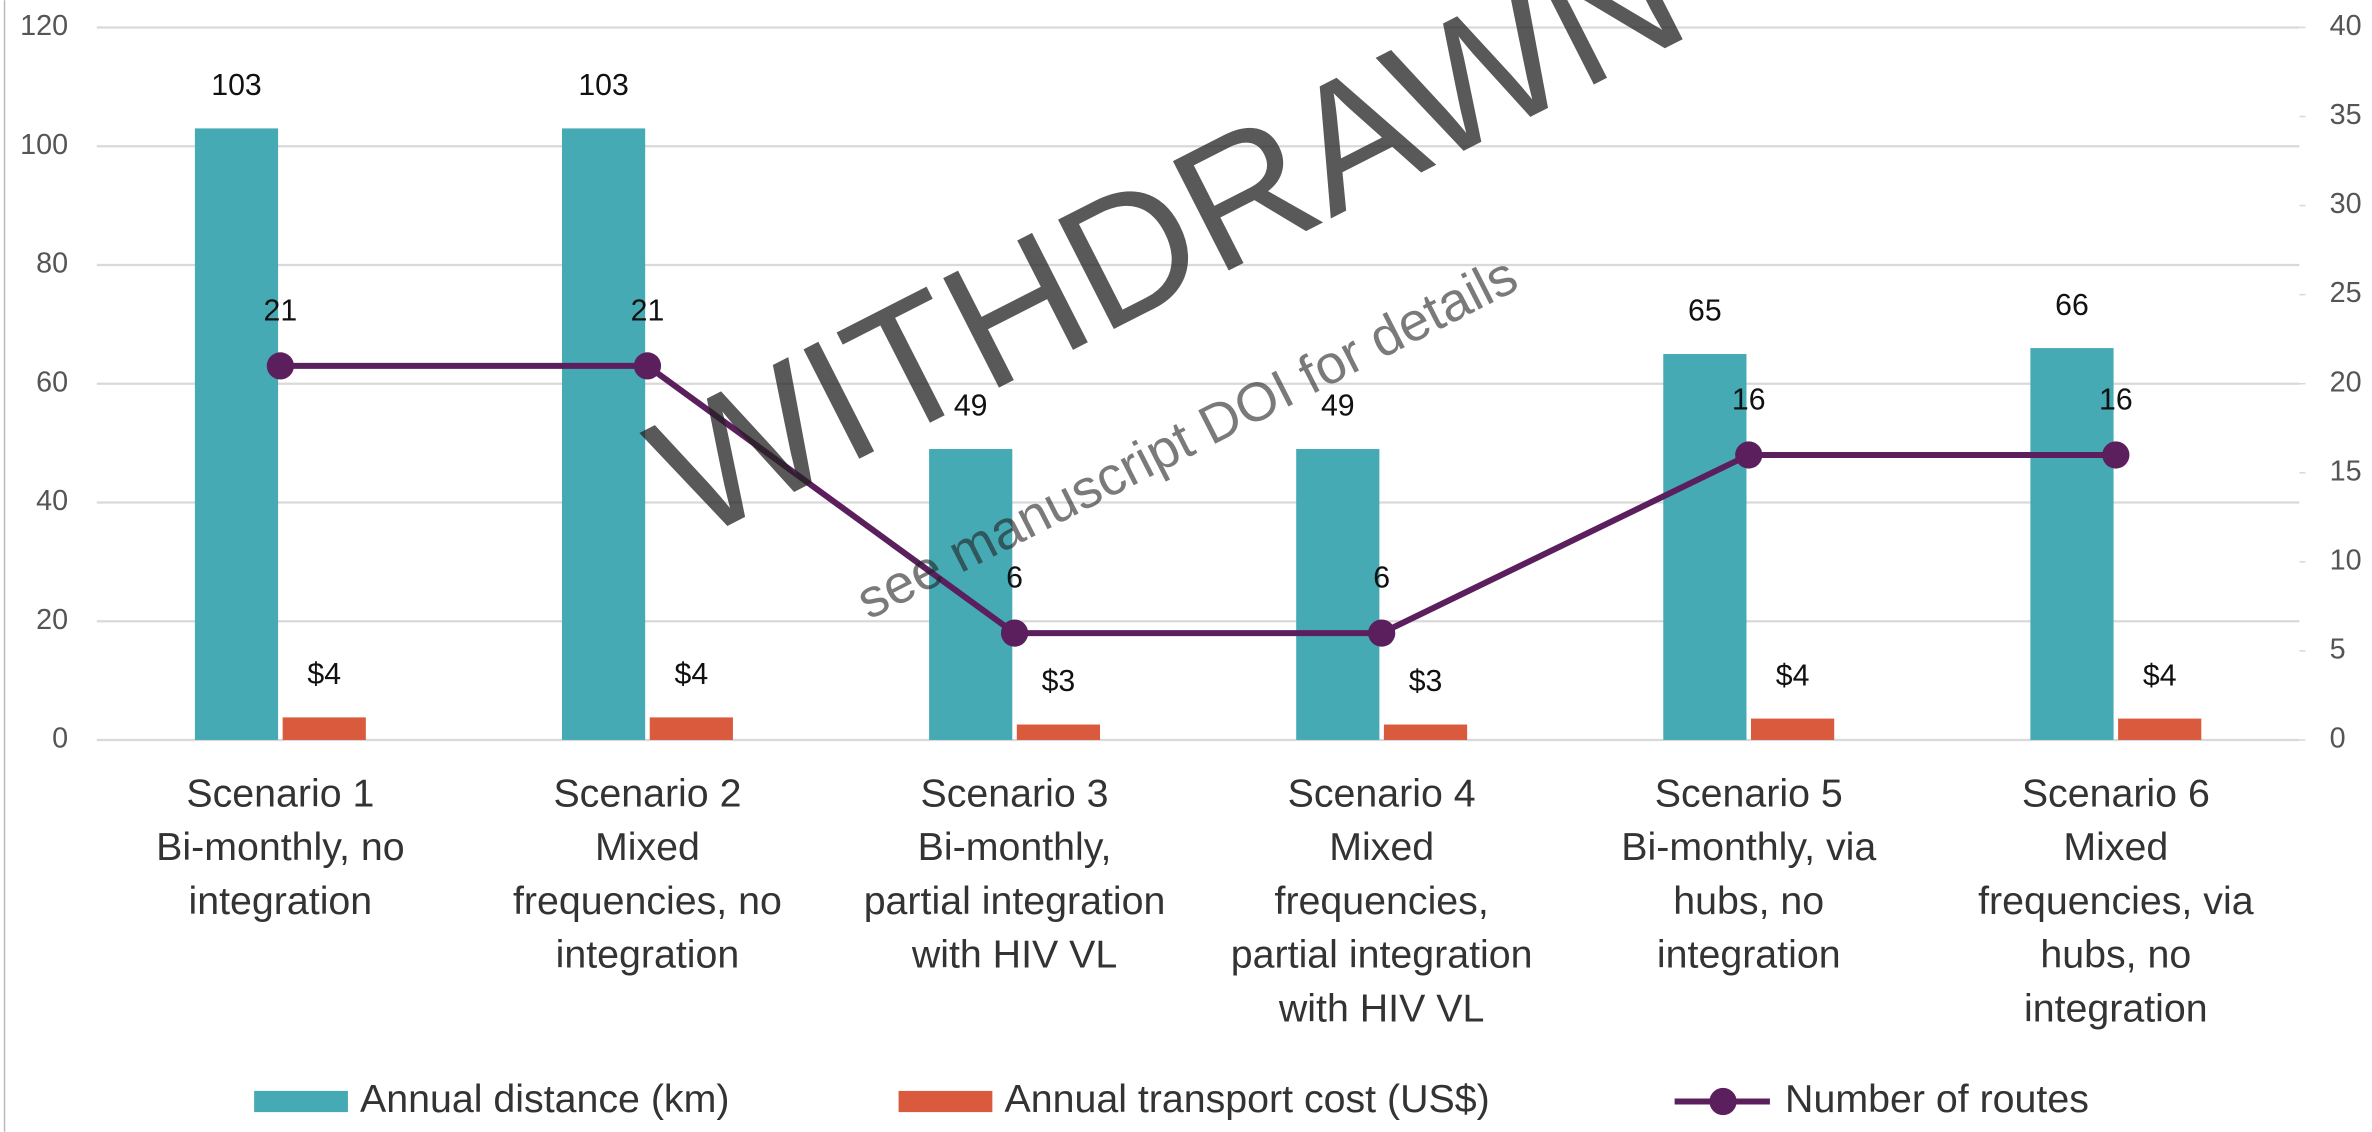 This screenshot has width=2372, height=1132. Describe the element at coordinates (2346, 115) in the screenshot. I see `y2-tick-label: 35` at that location.